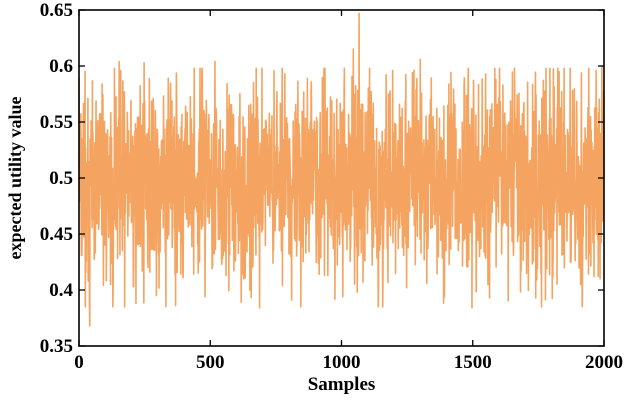  I want to click on y-tick-label: 0.45, so click(56, 234).